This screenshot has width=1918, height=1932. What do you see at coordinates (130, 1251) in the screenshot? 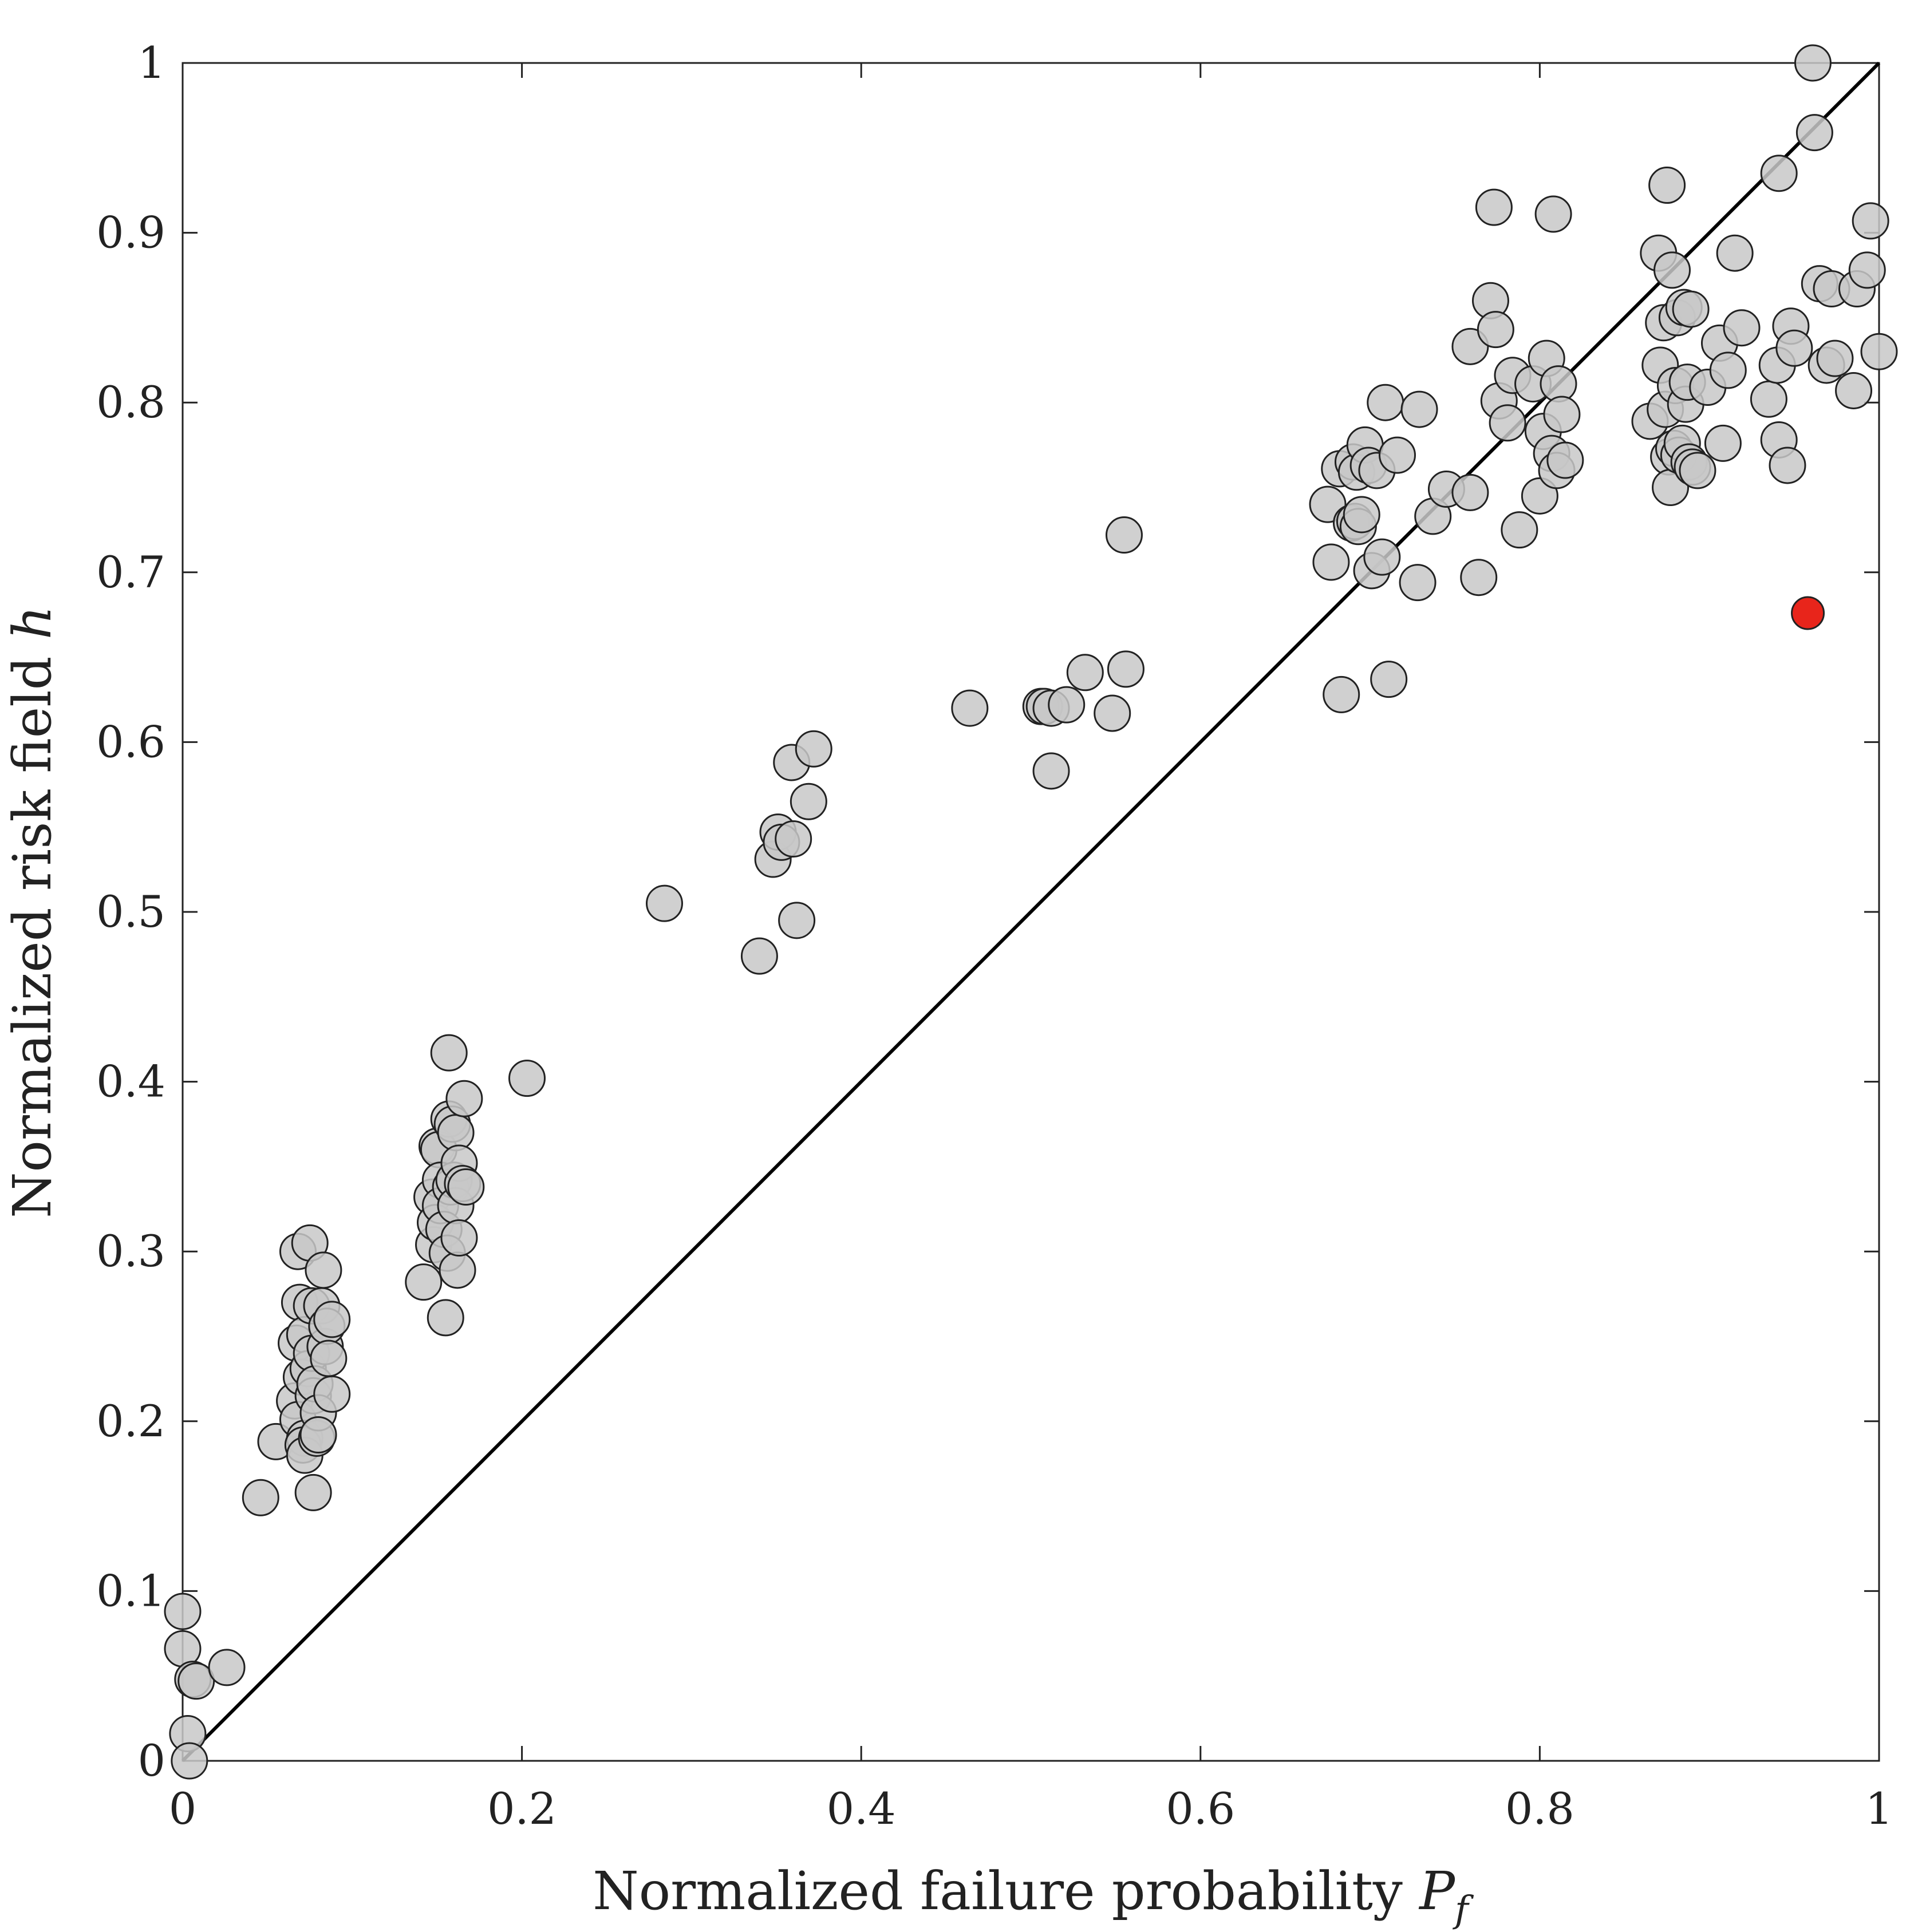
I see `y-tick-label: 0.3` at bounding box center [130, 1251].